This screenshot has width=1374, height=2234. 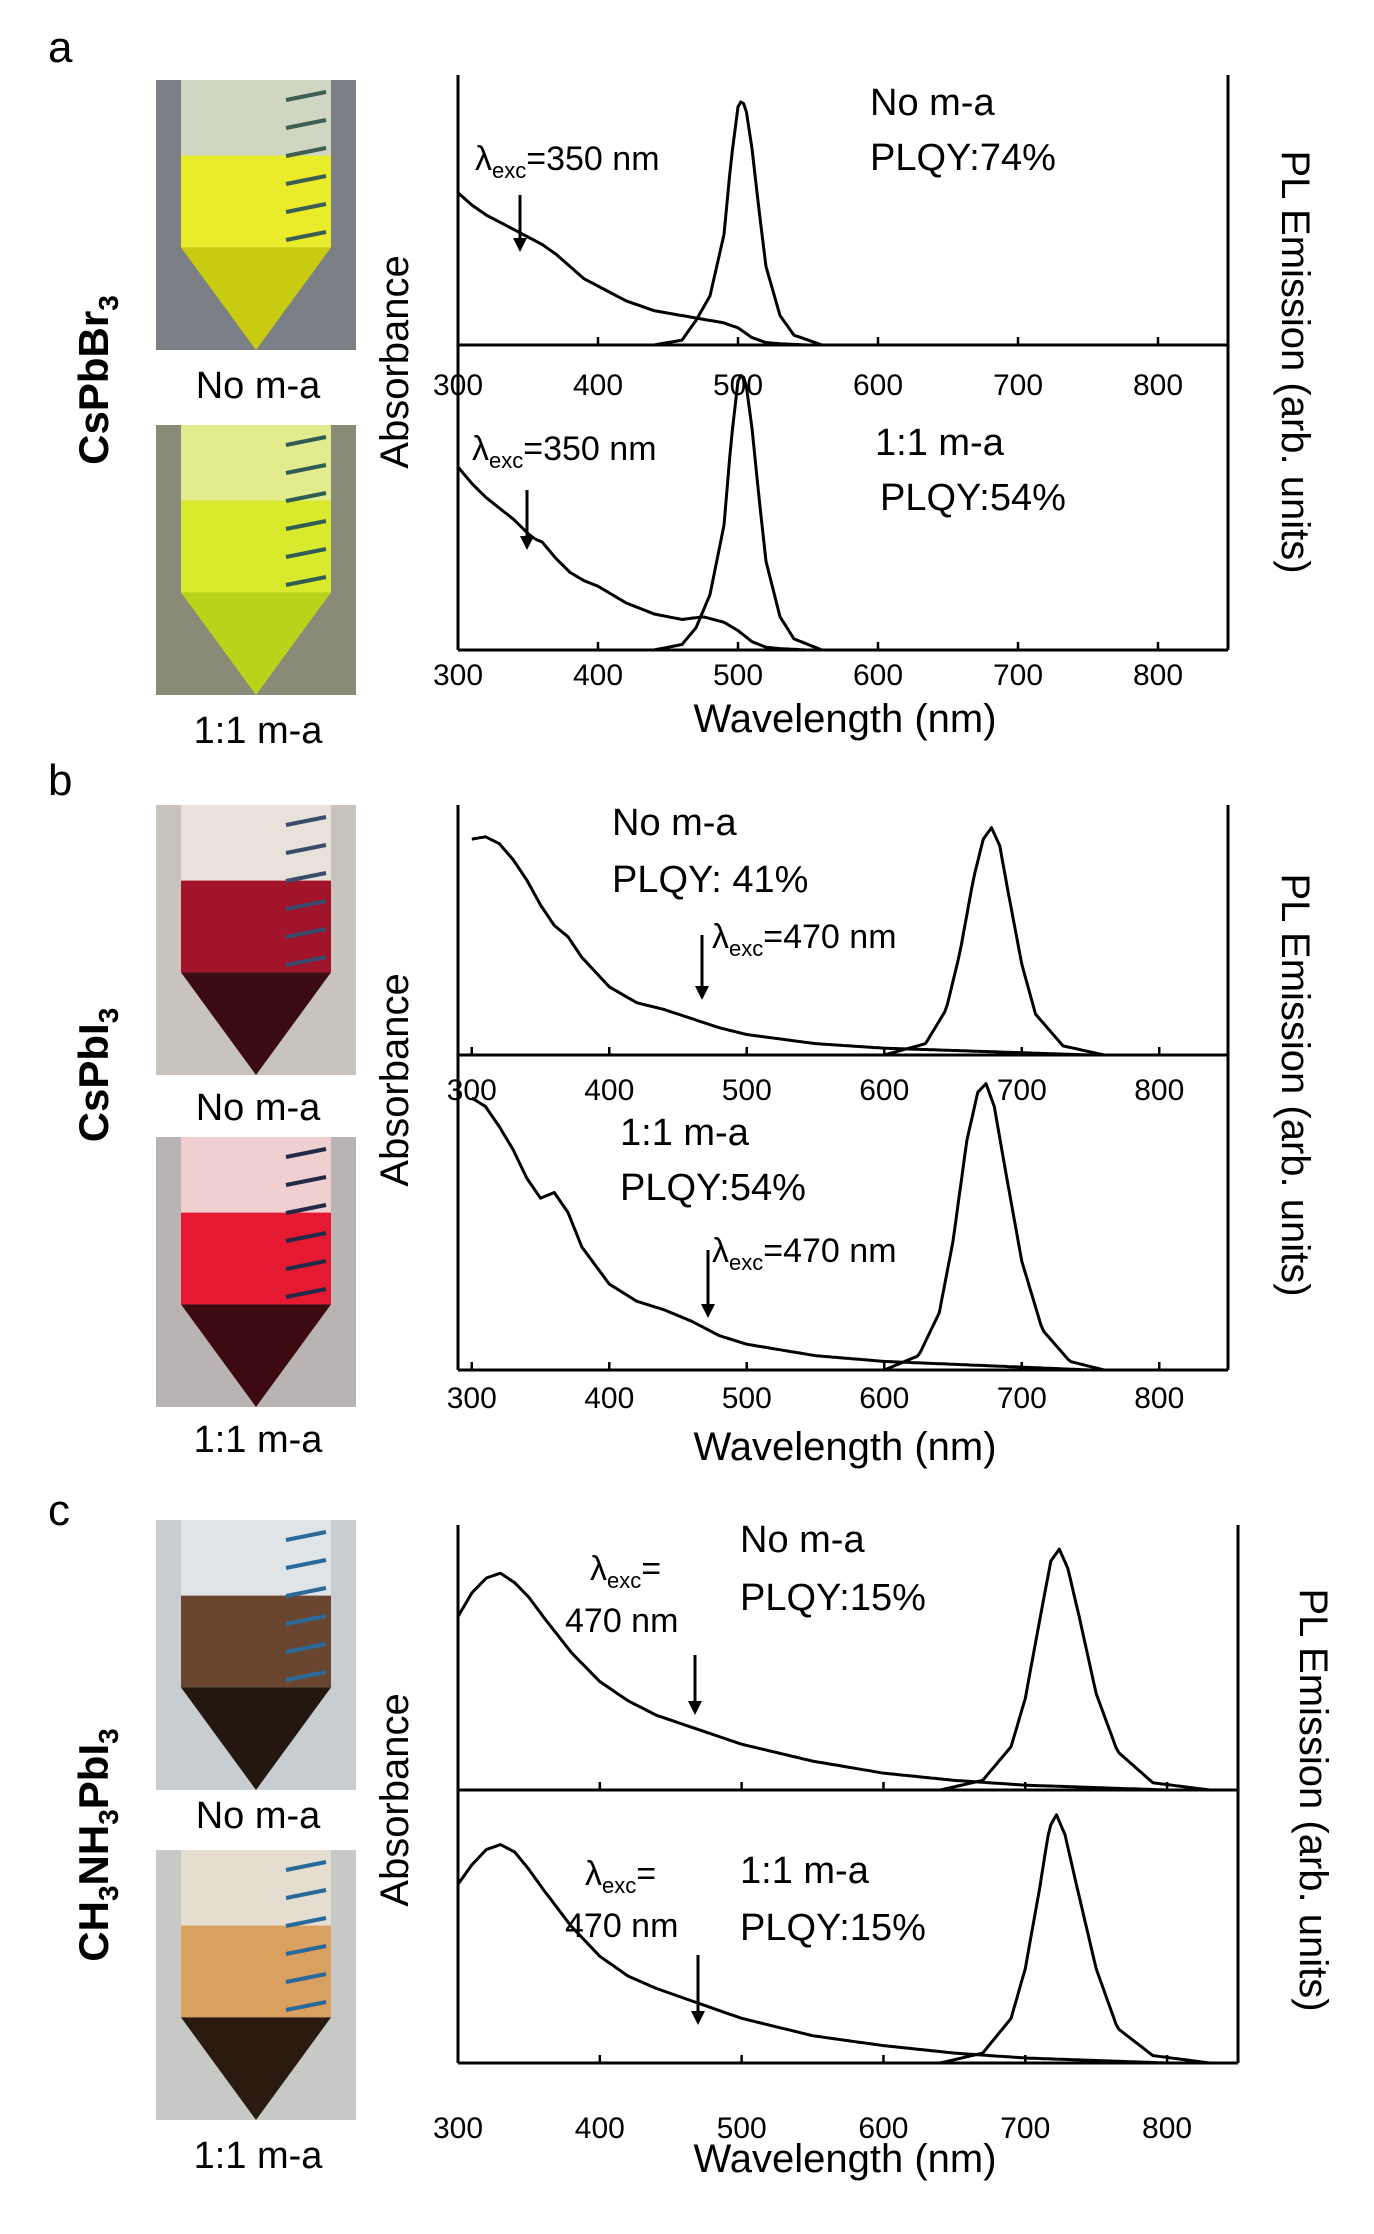 What do you see at coordinates (97, 380) in the screenshot?
I see `compound-label: CsPbBr3` at bounding box center [97, 380].